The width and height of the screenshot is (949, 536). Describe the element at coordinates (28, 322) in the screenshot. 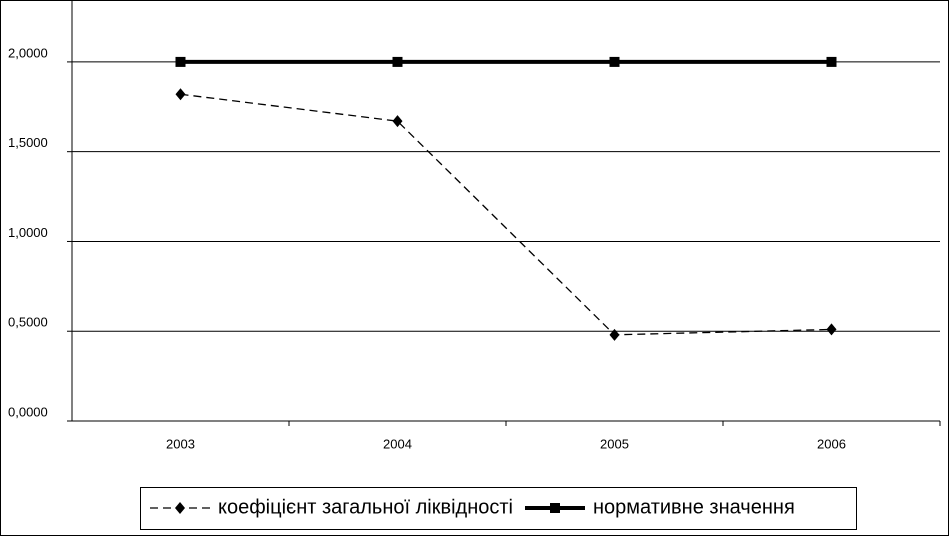

I see `y-tick-label: 0,5000` at that location.